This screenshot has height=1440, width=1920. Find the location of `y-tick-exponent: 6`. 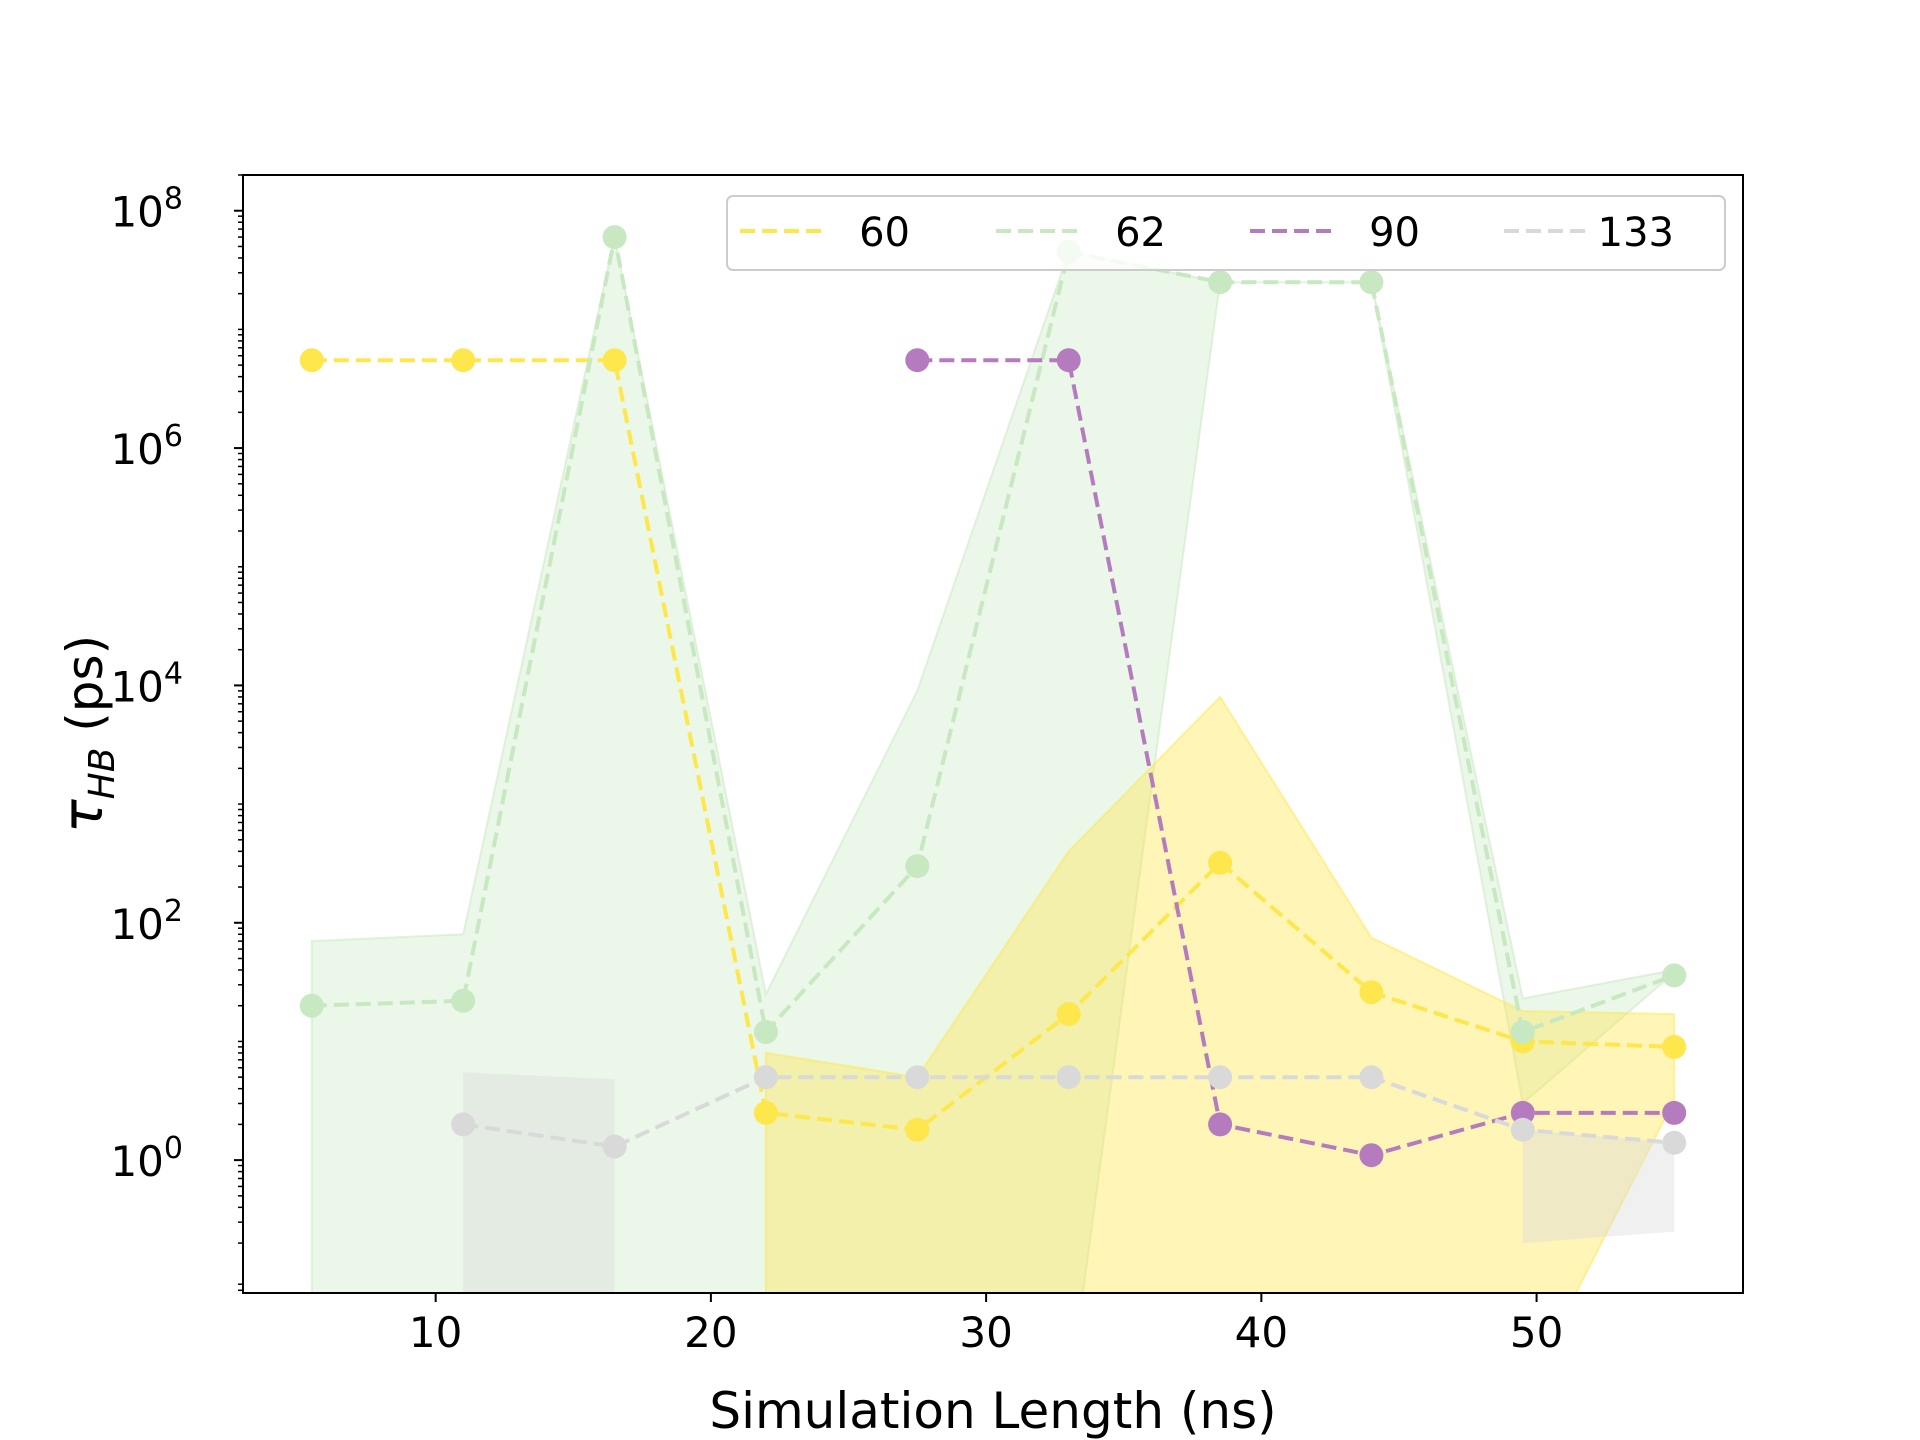

y-tick-exponent: 6 is located at coordinates (173, 436).